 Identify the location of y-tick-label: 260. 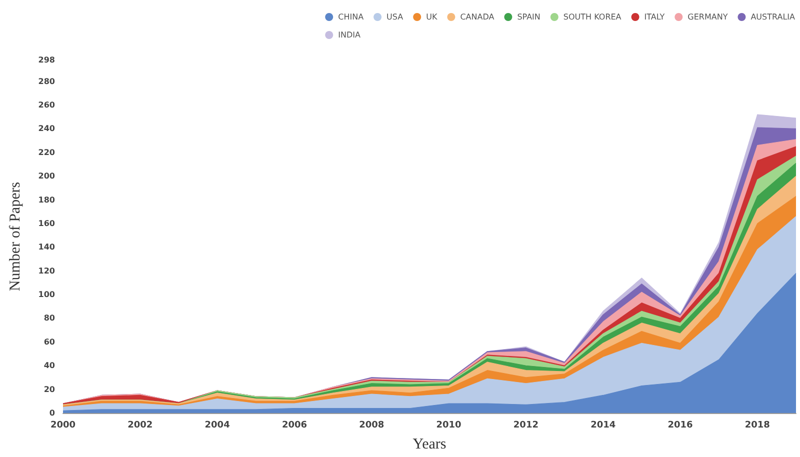
(47, 105).